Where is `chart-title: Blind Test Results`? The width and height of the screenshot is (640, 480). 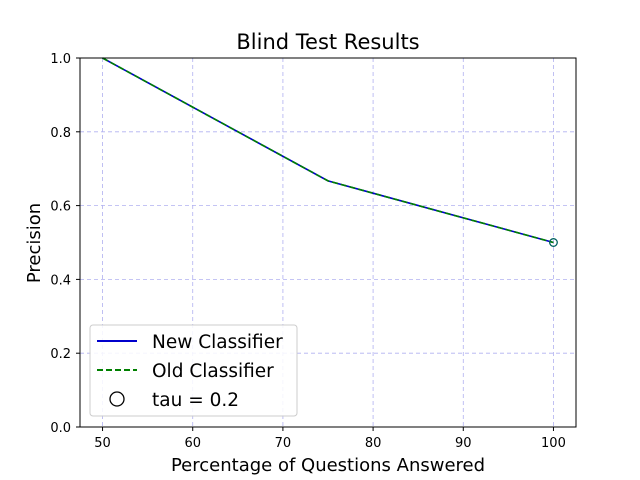
chart-title: Blind Test Results is located at coordinates (327, 42).